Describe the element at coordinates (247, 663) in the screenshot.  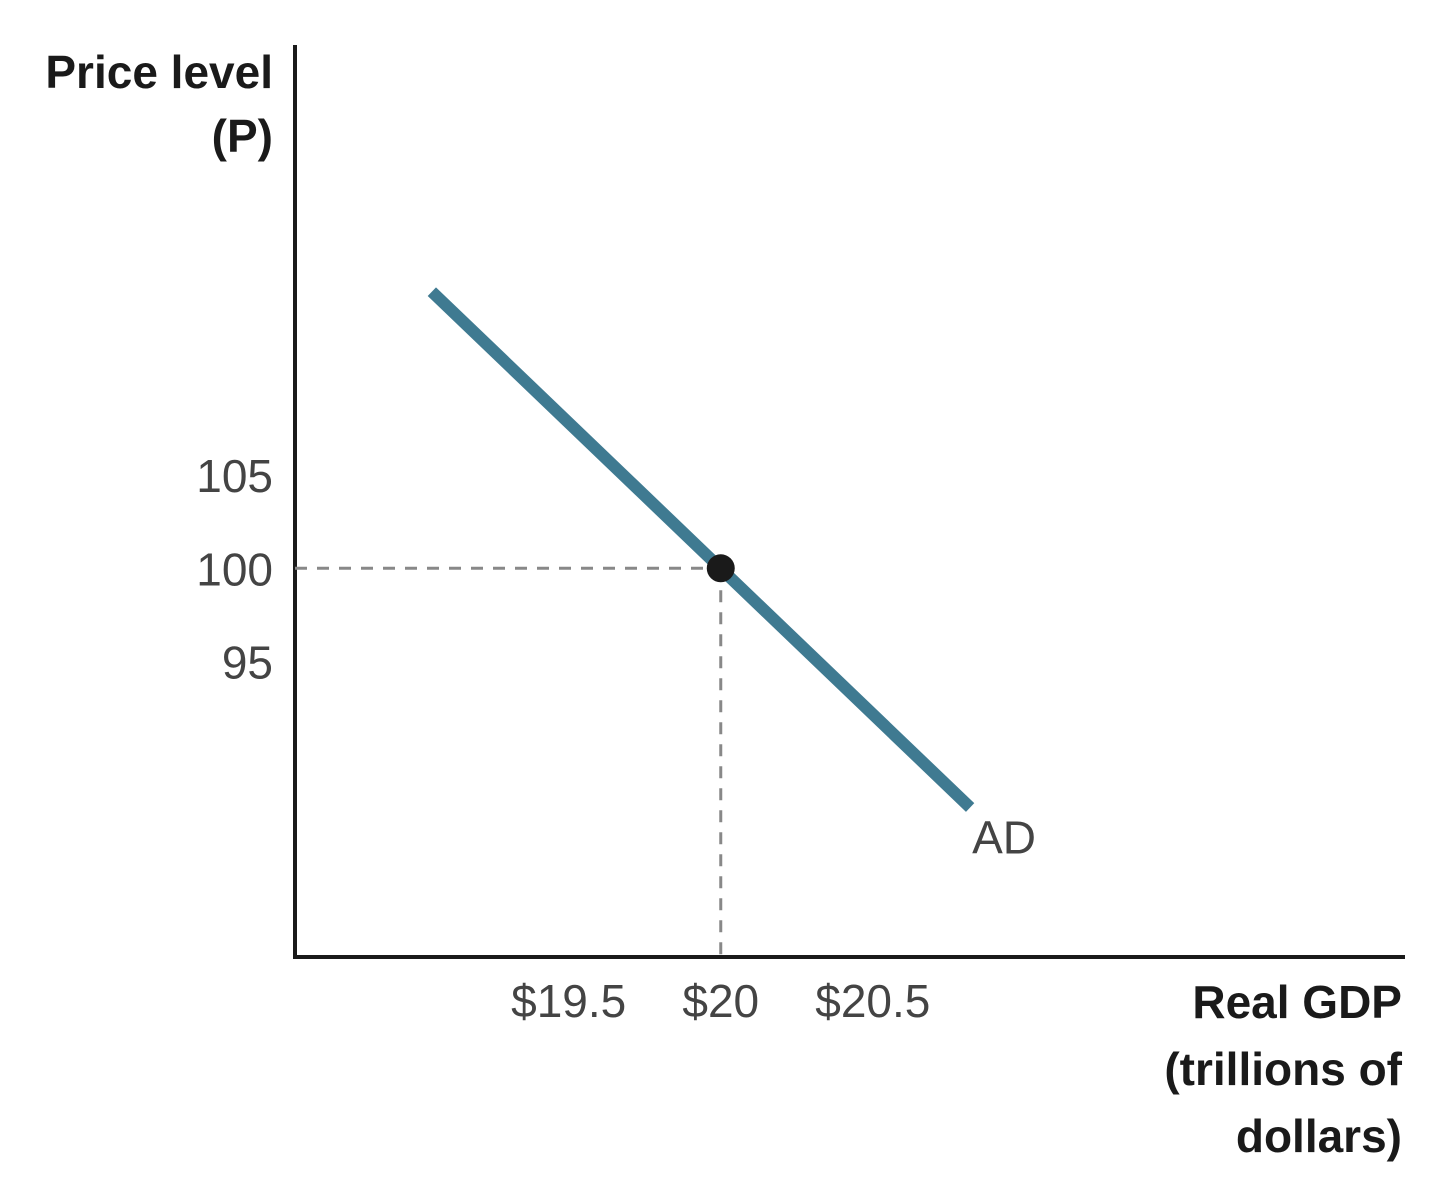
I see `y-tick-label: 95` at that location.